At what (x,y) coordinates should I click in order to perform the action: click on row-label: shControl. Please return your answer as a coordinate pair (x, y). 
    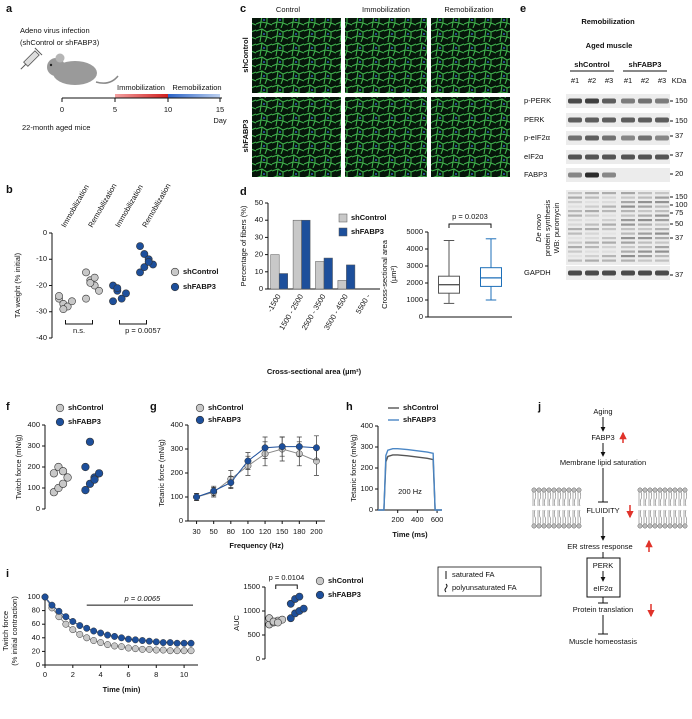
    Looking at the image, I should click on (245, 54).